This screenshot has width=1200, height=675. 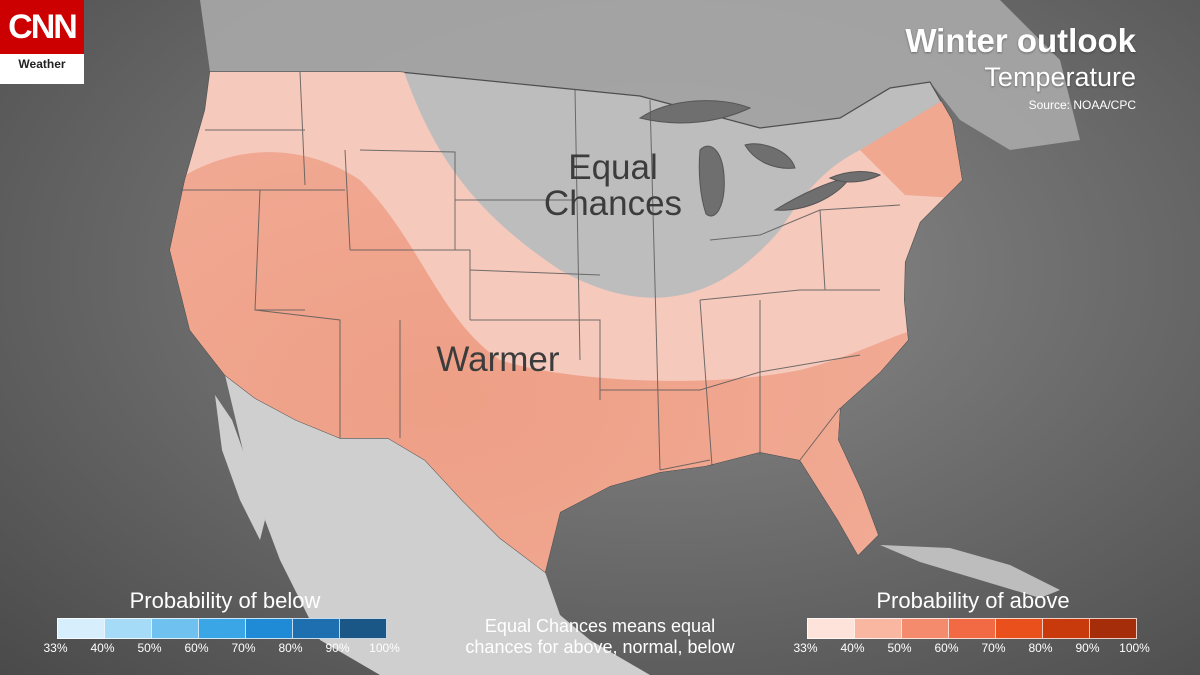 I want to click on below-scale-tick: 40%, so click(x=102, y=648).